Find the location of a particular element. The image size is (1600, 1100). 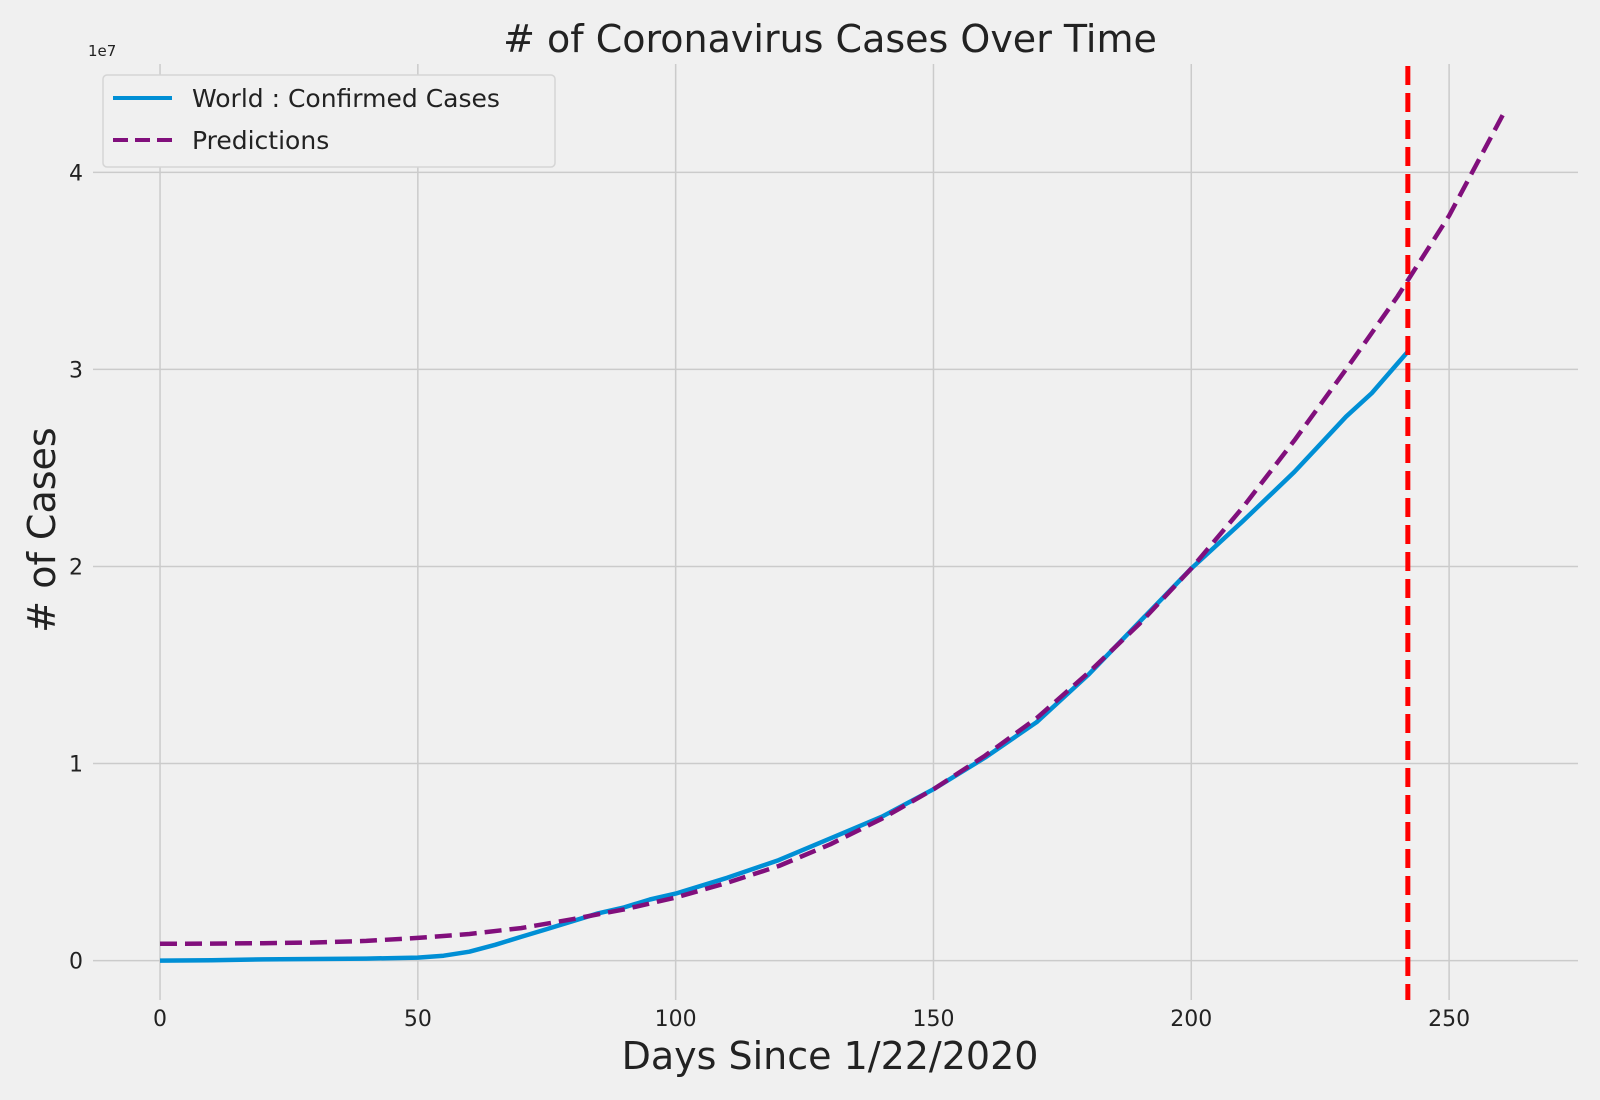

x-tick-label: 200 is located at coordinates (1191, 1019).